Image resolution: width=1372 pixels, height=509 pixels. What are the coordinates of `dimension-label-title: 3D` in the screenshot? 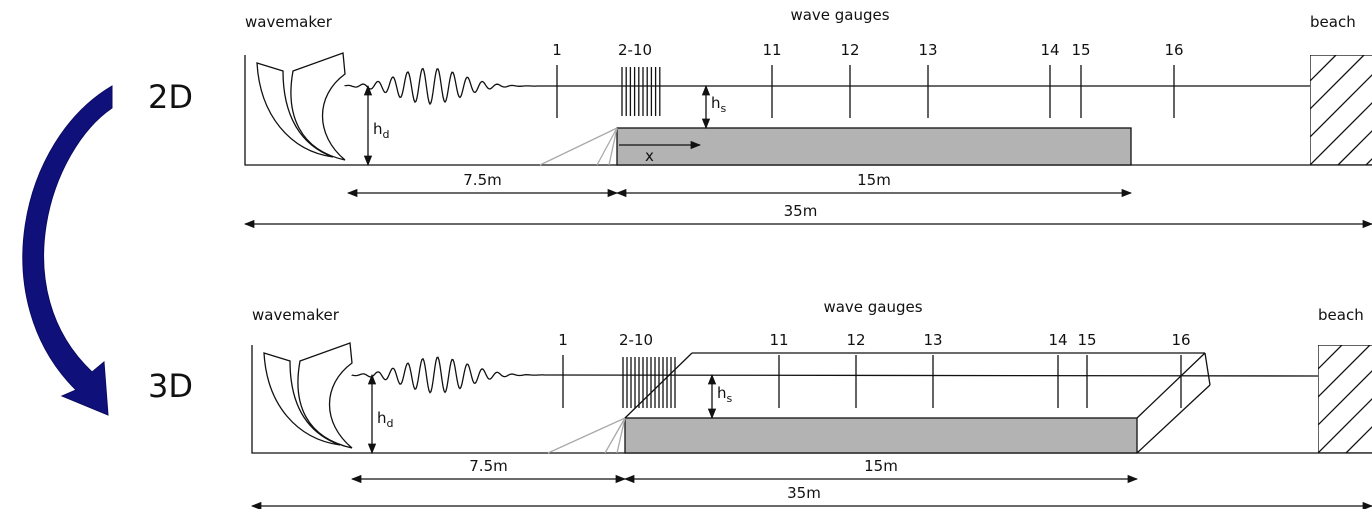 It's located at (170, 386).